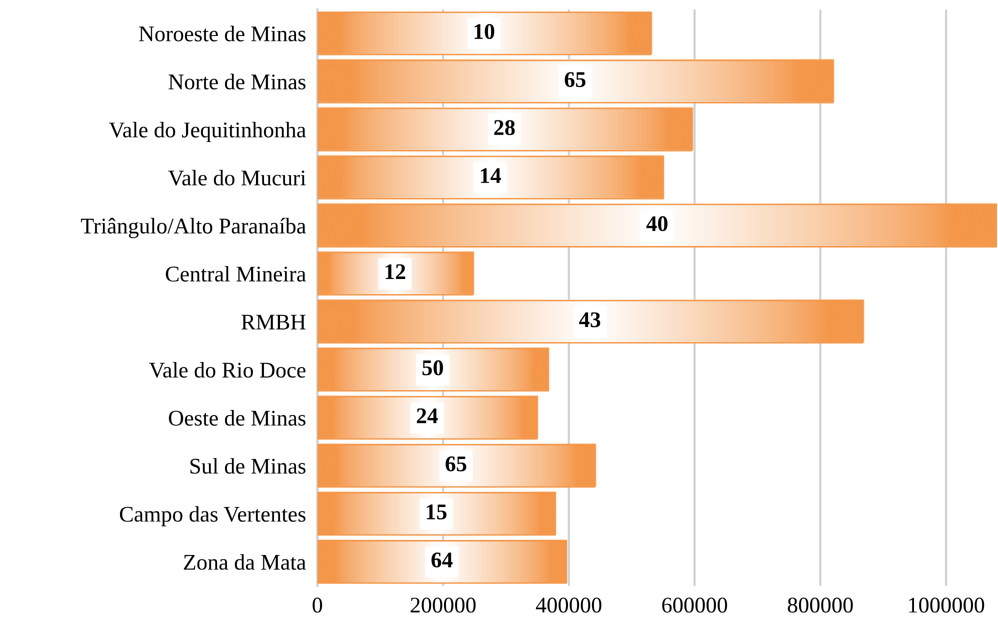  What do you see at coordinates (227, 370) in the screenshot?
I see `y-tick-label: Vale do Rio Doce` at bounding box center [227, 370].